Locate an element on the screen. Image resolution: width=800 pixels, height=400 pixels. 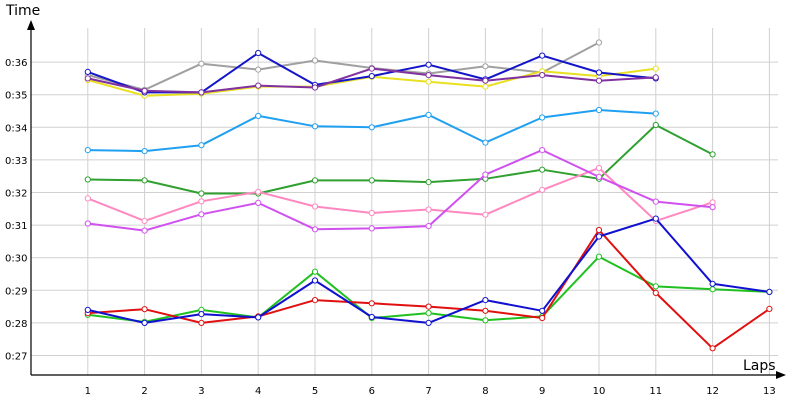
y-tick-label: 0:36 is located at coordinates (16, 63).